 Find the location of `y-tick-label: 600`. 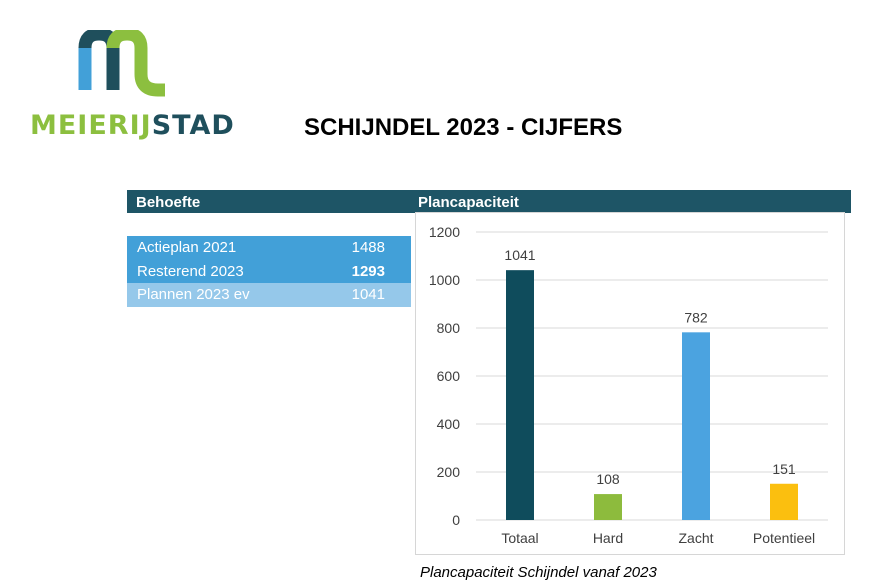

y-tick-label: 600 is located at coordinates (449, 376).